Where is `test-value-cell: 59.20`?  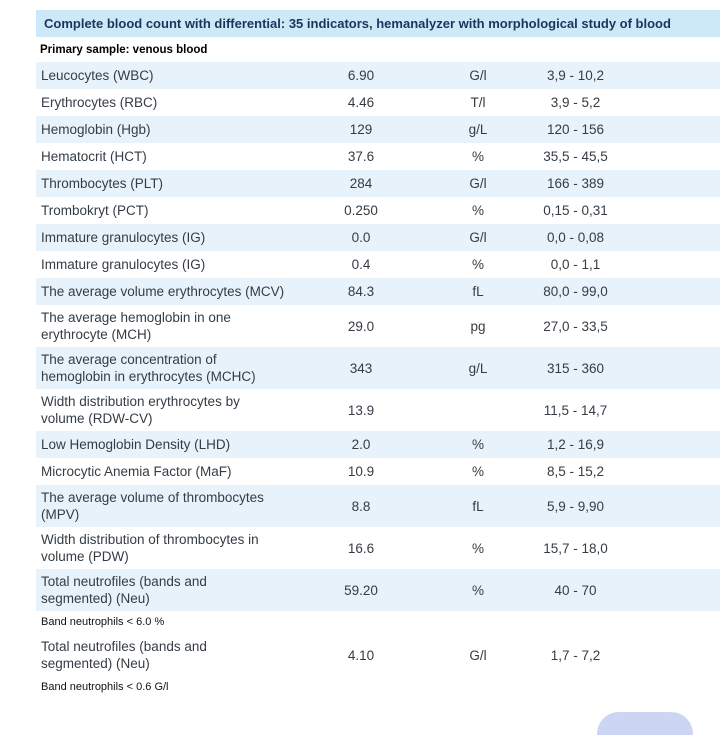 test-value-cell: 59.20 is located at coordinates (361, 590).